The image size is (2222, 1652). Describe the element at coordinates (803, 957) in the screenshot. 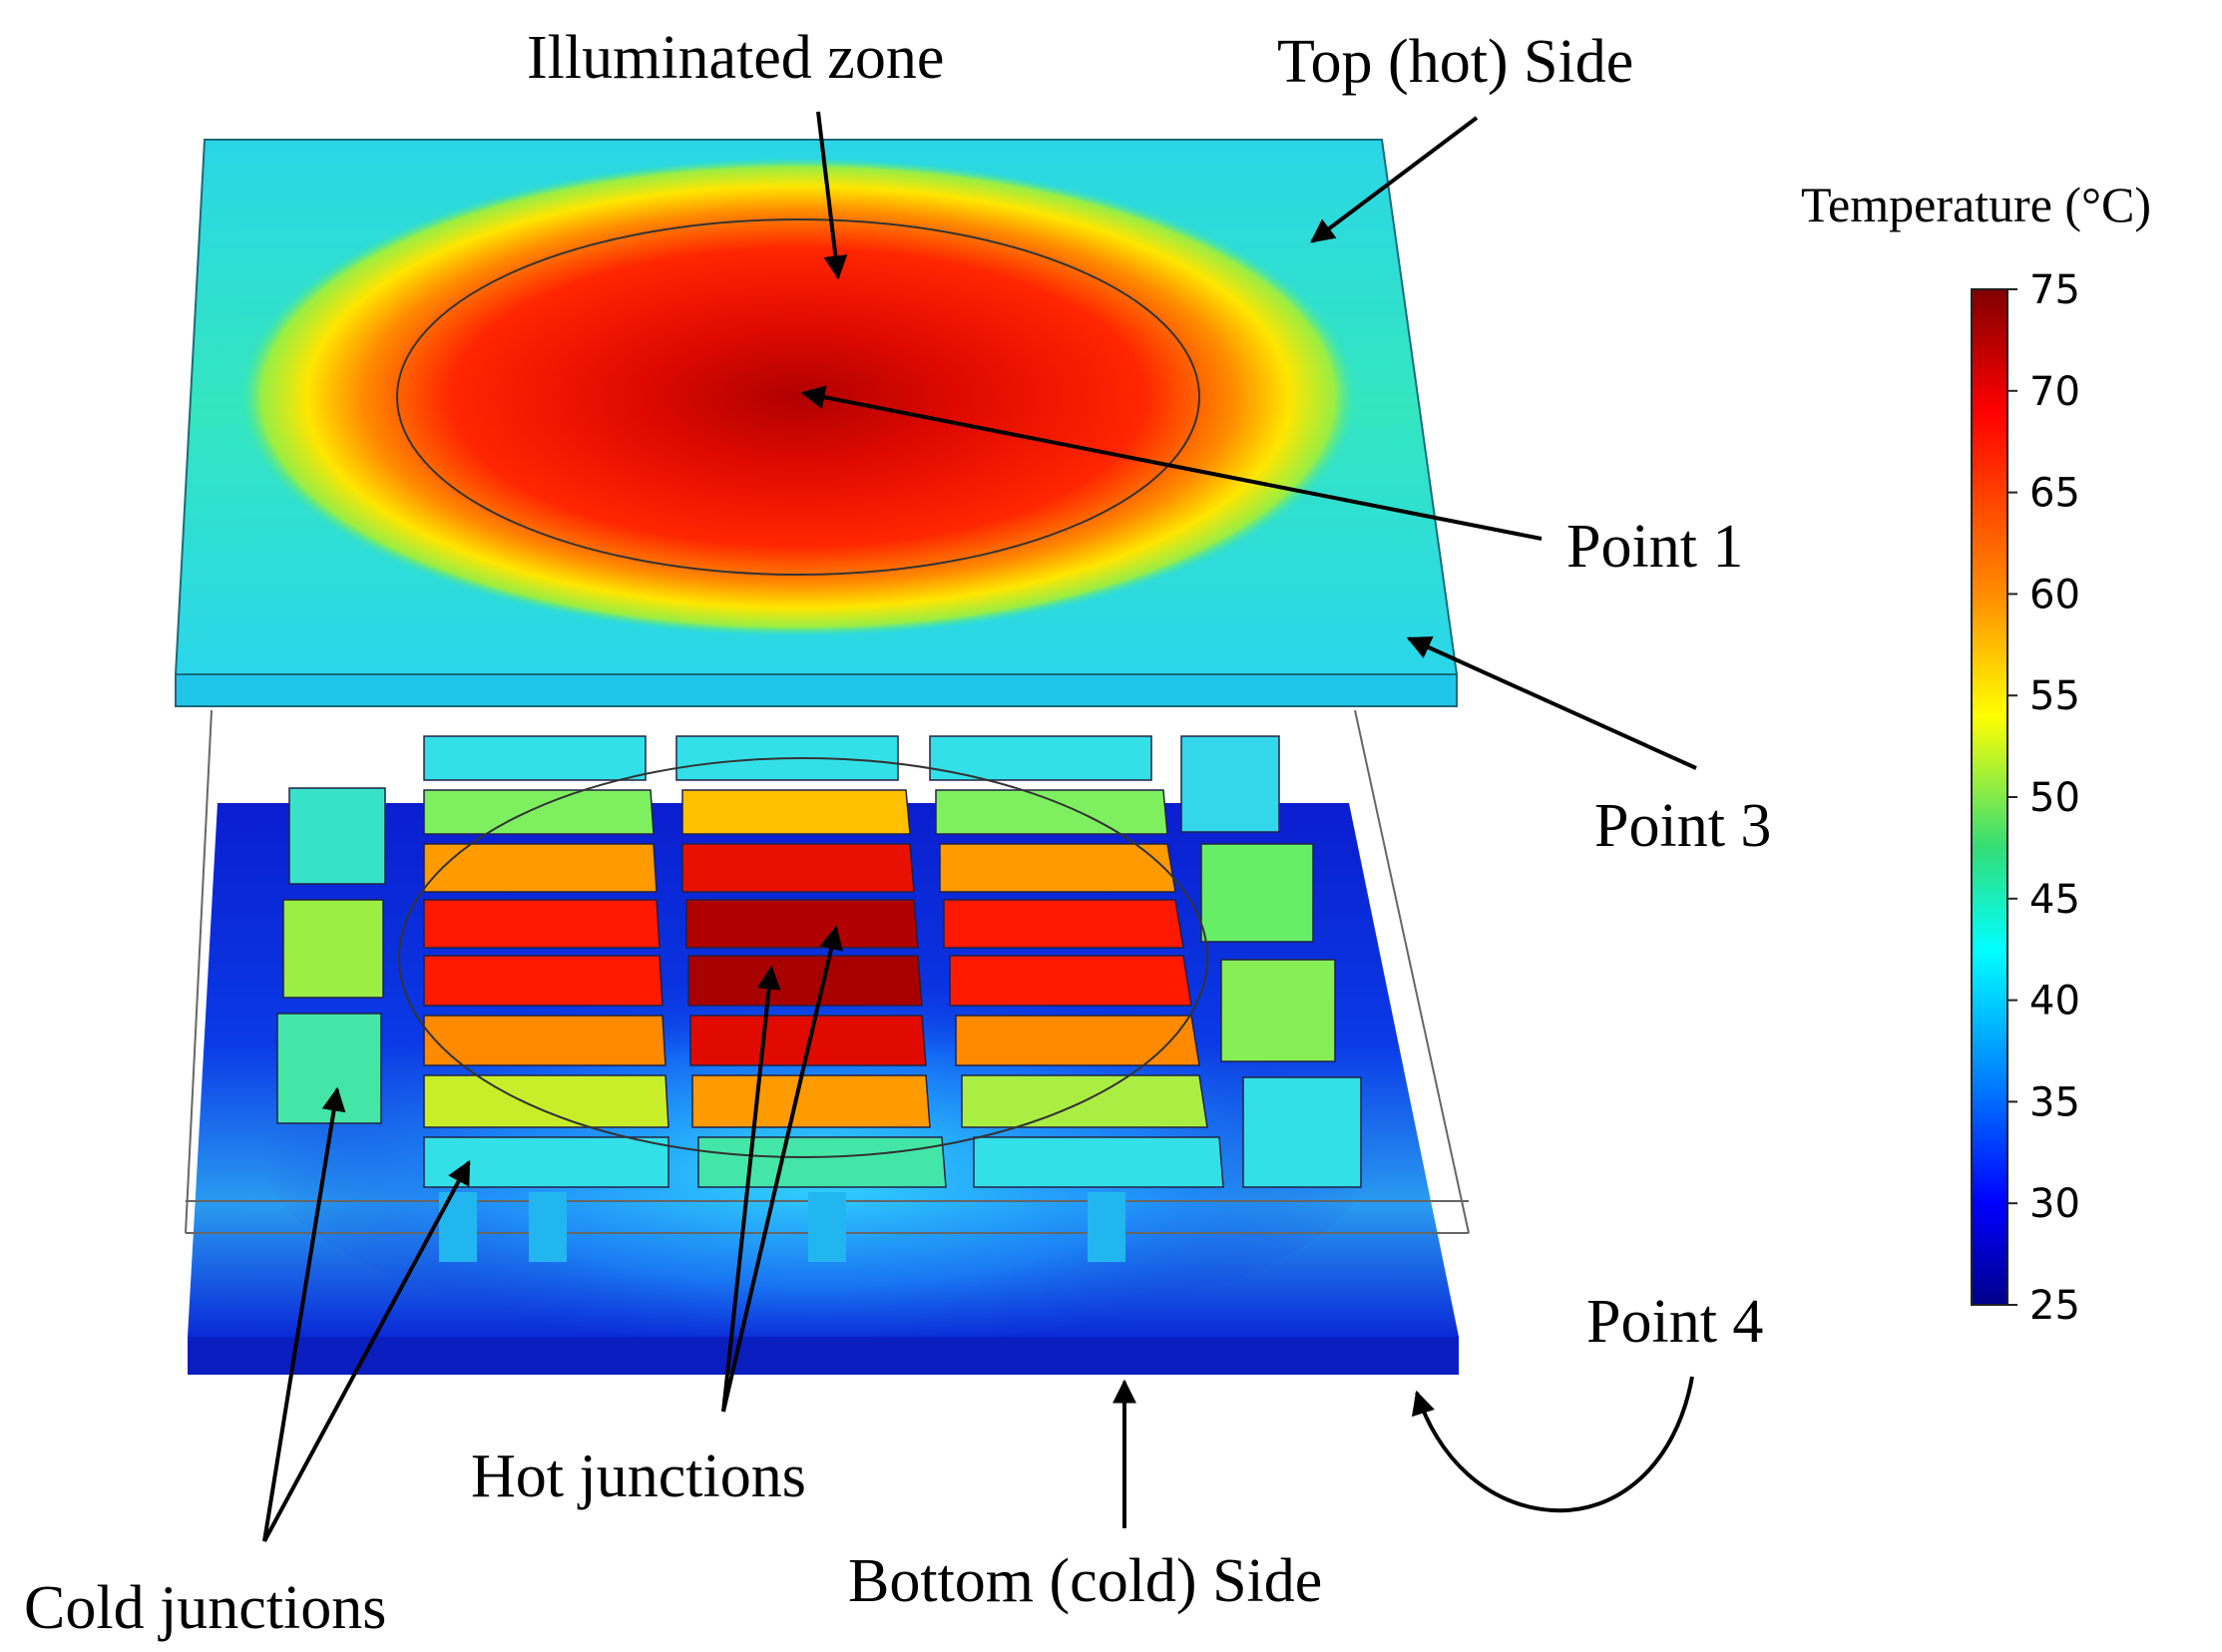

I see `illuminated-zone-projection` at that location.